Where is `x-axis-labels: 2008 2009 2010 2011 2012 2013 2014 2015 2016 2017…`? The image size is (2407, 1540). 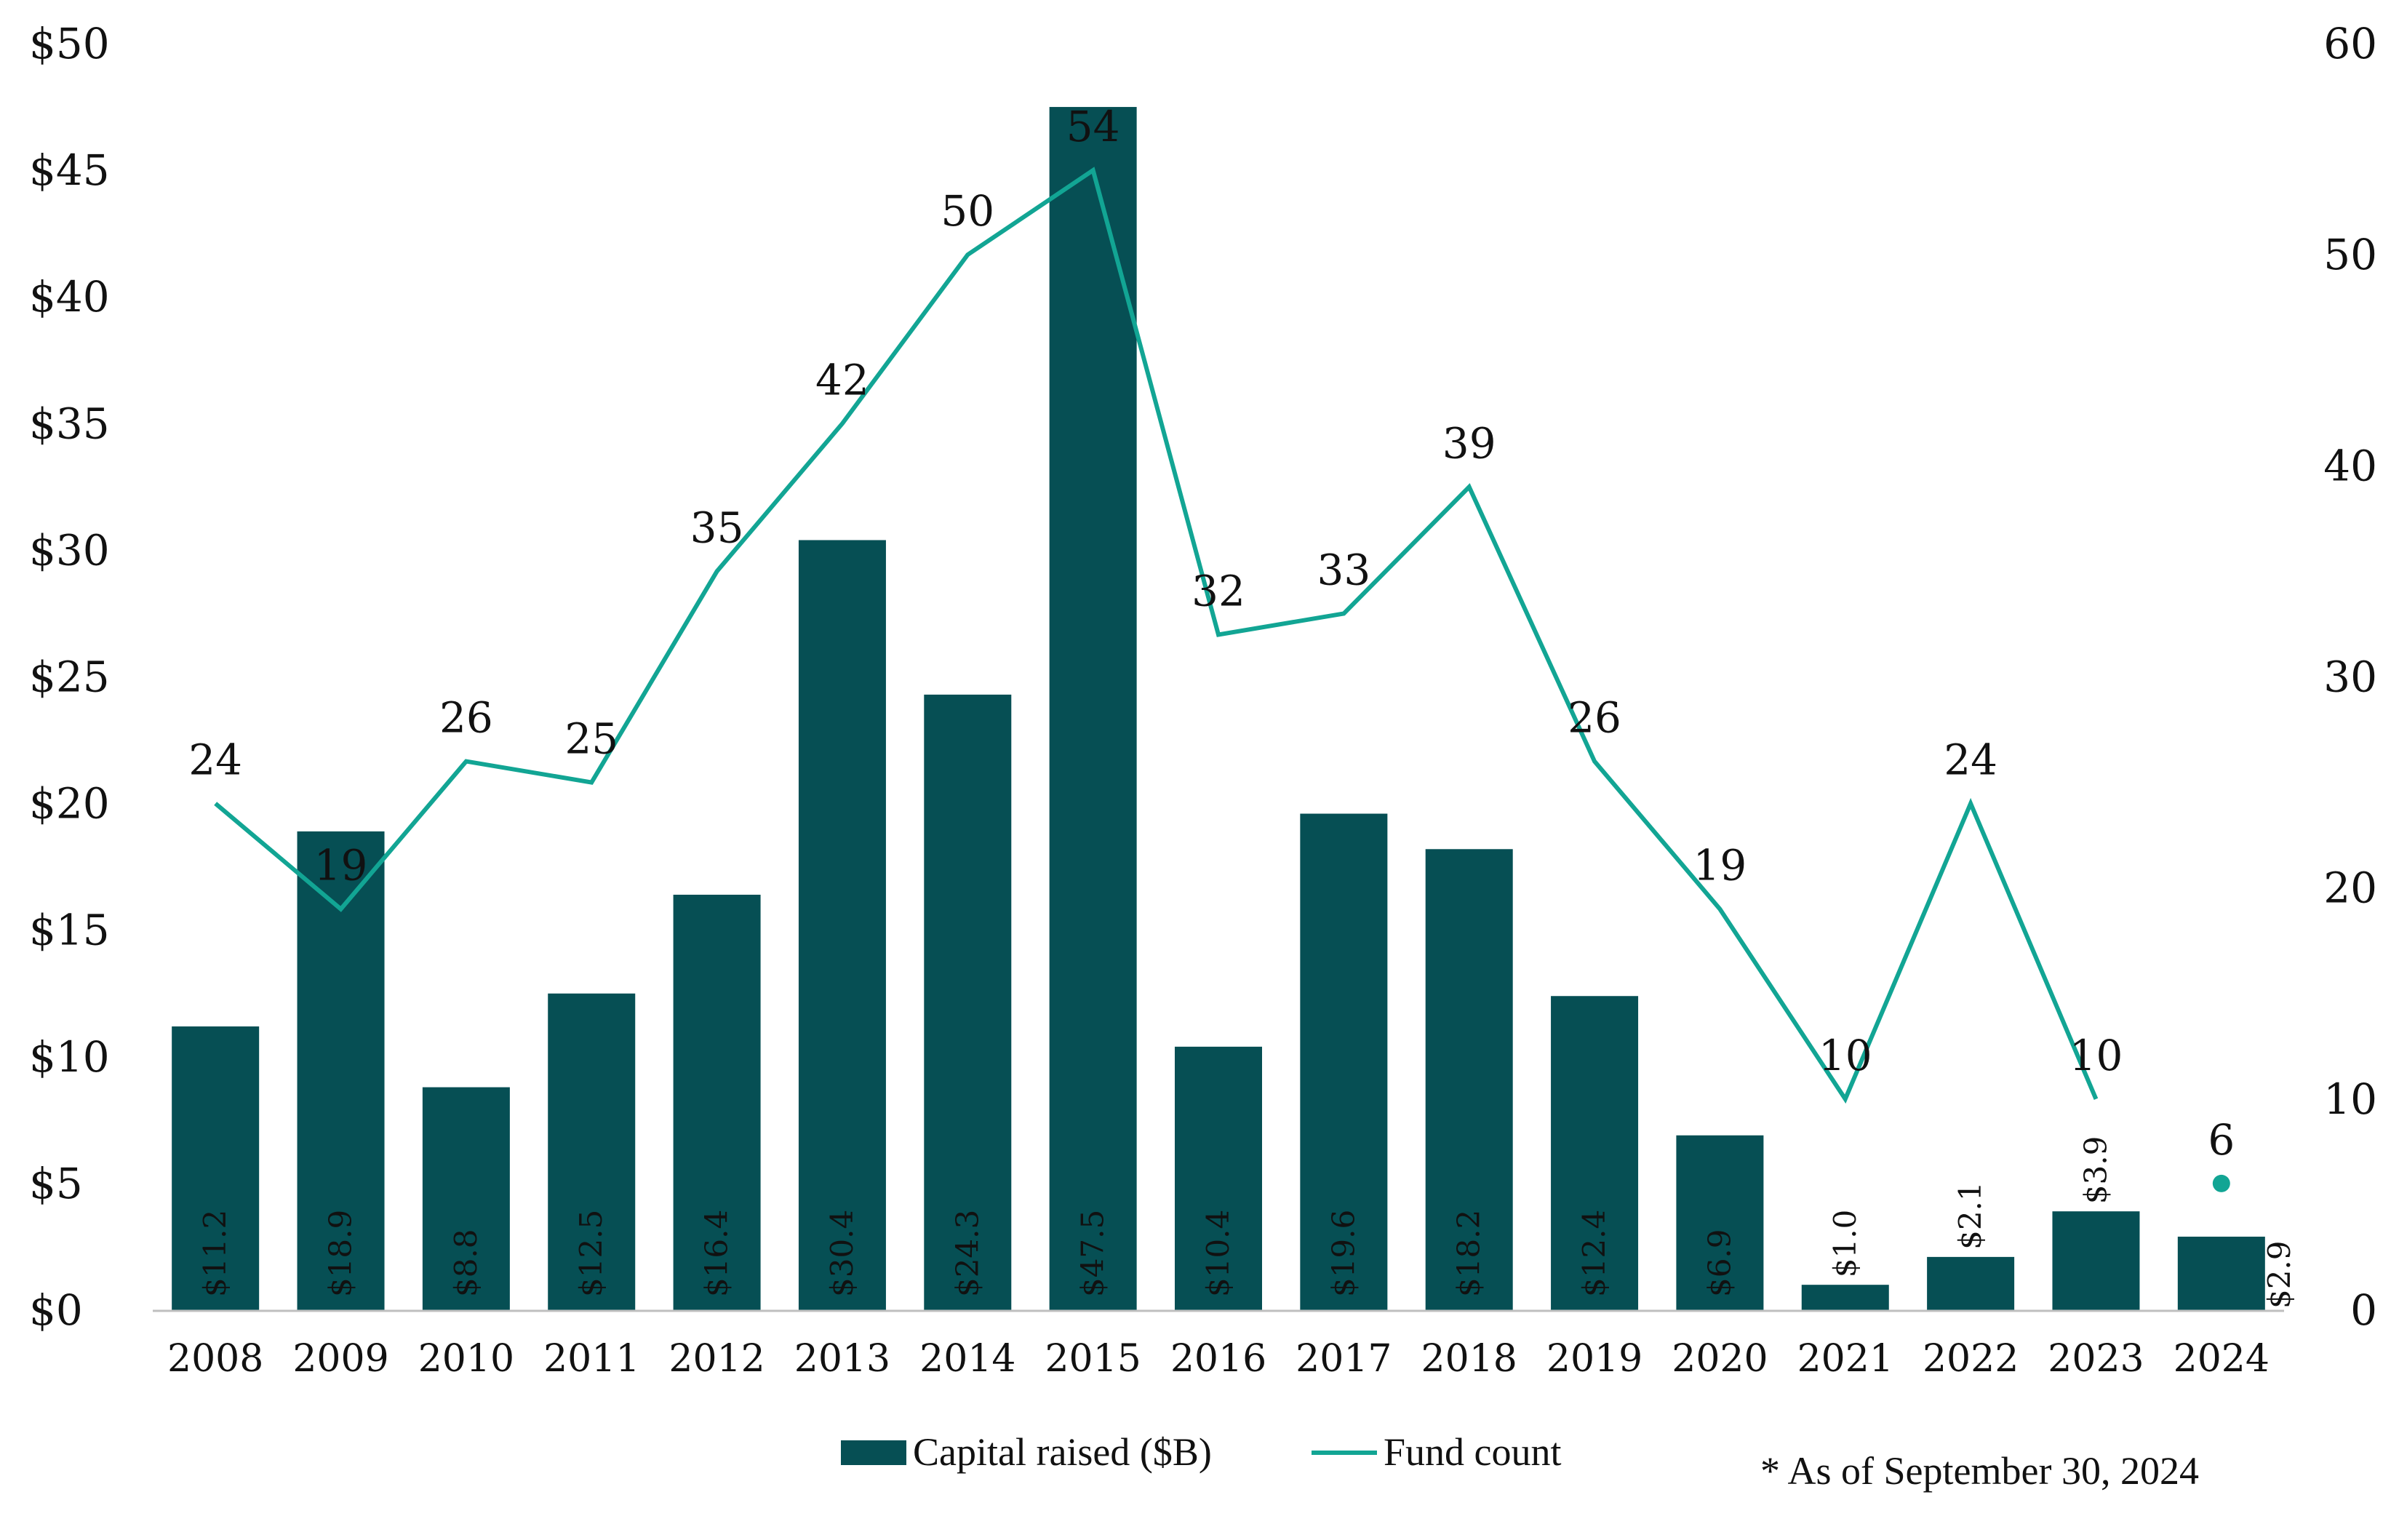 x-axis-labels: 2008 2009 2010 2011 2012 2013 2014 2015 2016 2017… is located at coordinates (1218, 1359).